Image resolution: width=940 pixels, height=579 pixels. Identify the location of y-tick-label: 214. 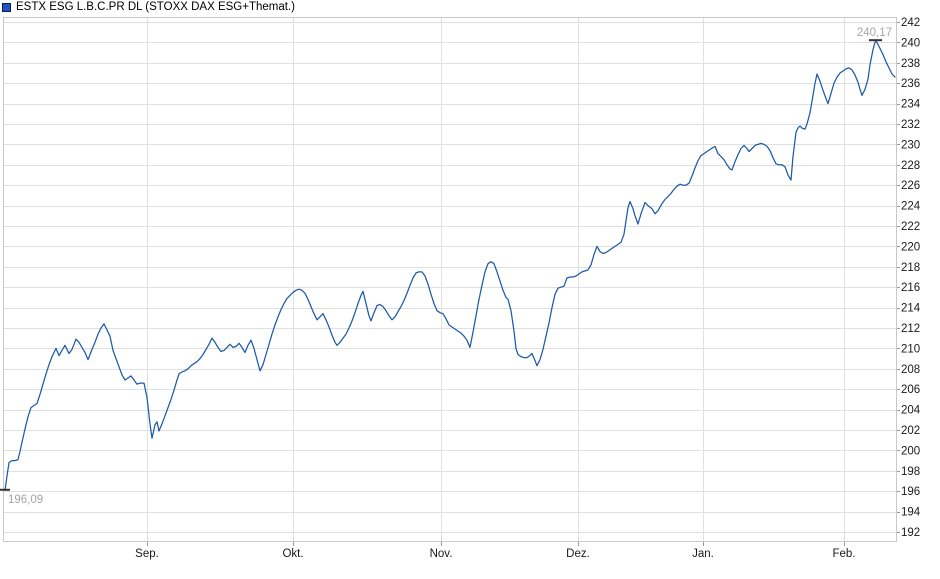
(911, 309).